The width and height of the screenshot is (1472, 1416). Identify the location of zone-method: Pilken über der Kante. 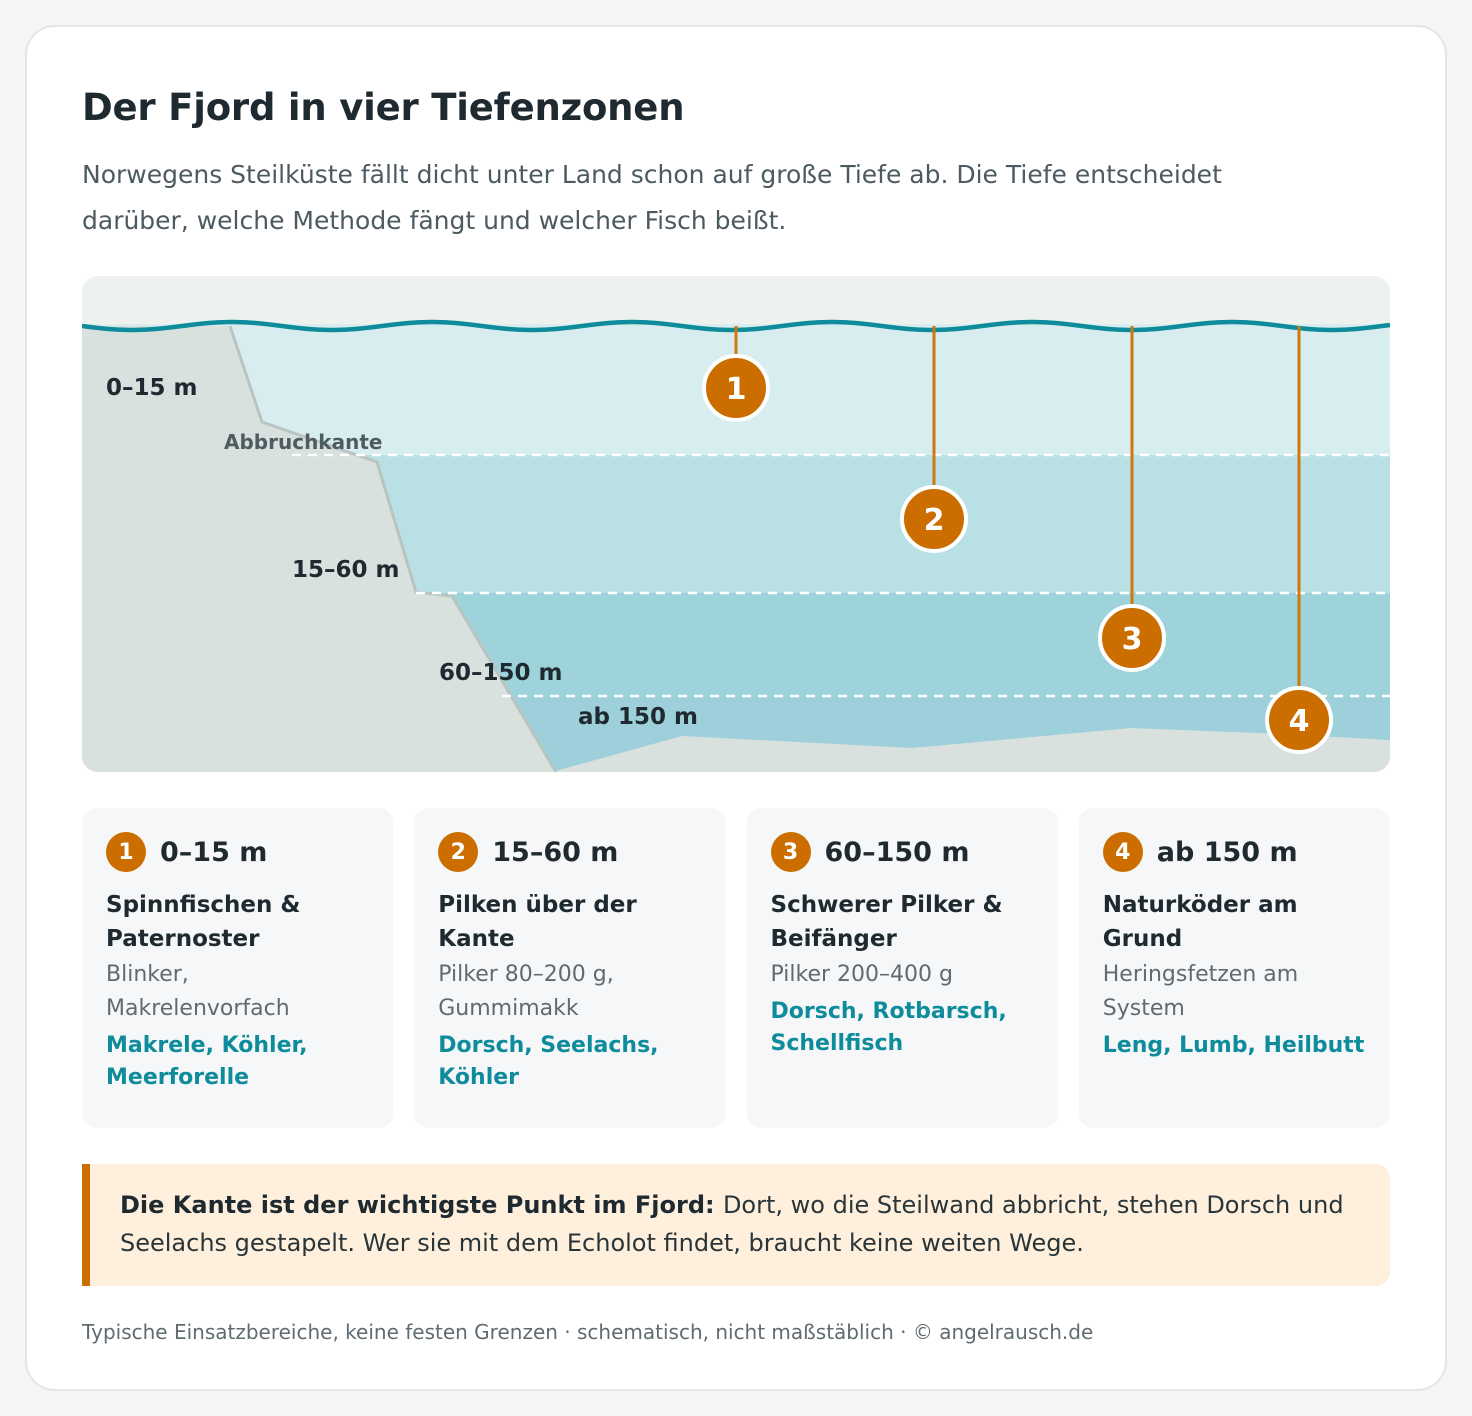
(537, 922).